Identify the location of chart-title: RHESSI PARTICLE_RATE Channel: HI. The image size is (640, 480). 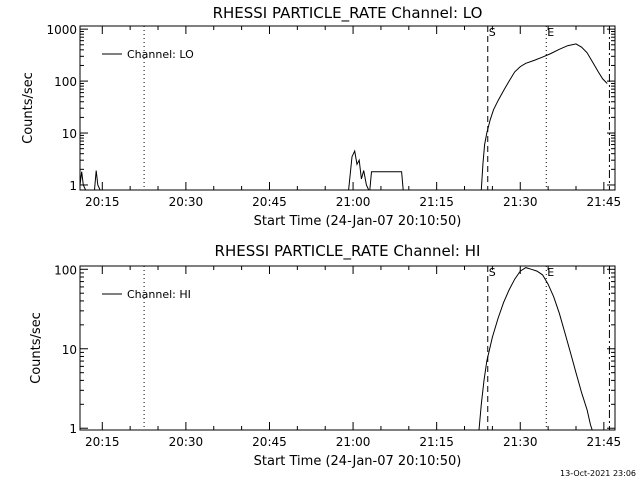
(348, 251).